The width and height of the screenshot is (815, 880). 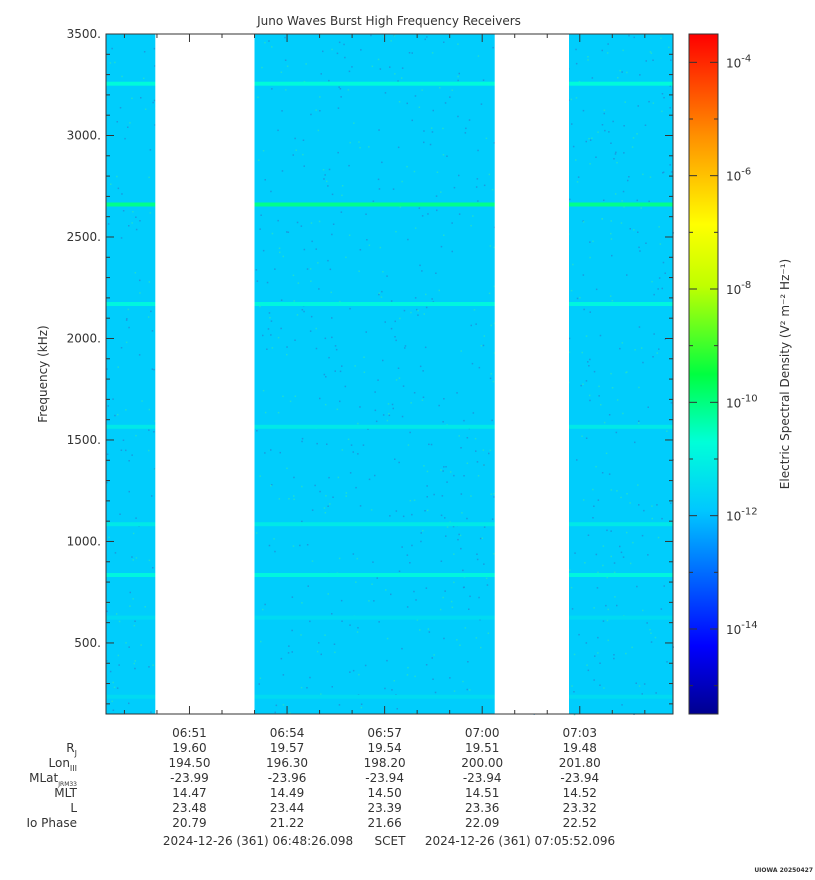 What do you see at coordinates (287, 763) in the screenshot?
I see `ephemeris-value: 196.30` at bounding box center [287, 763].